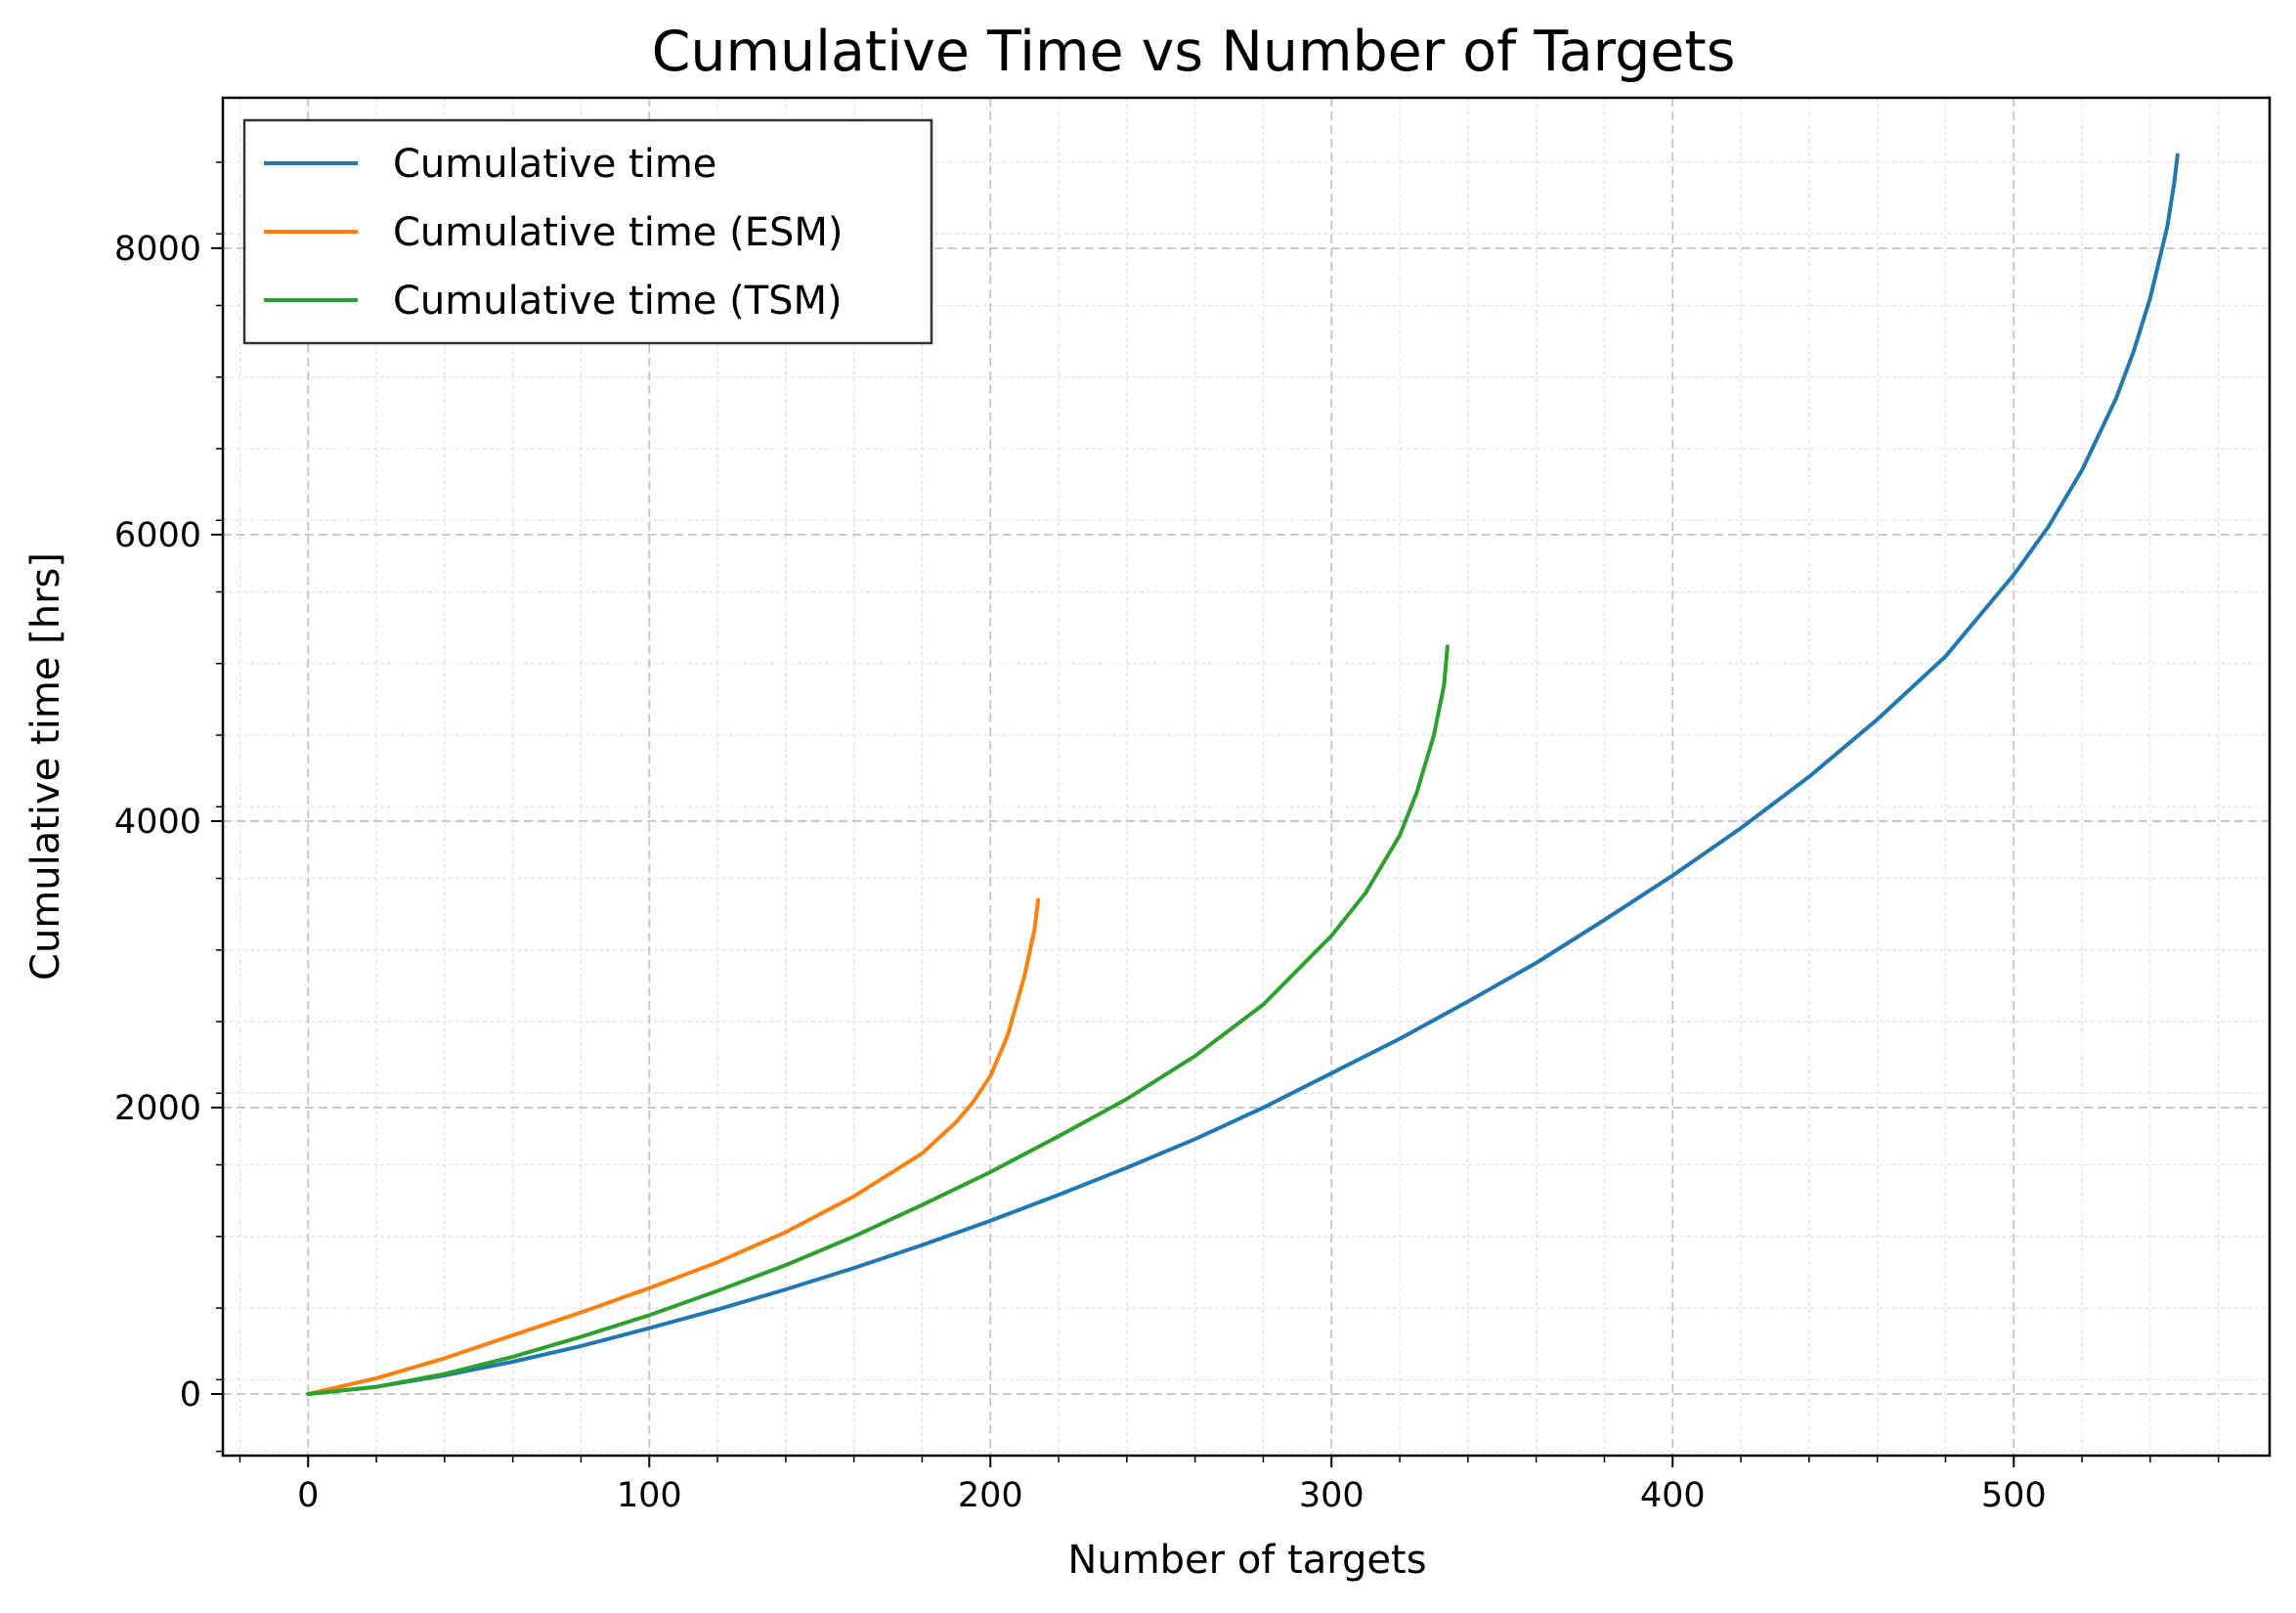  Describe the element at coordinates (1673, 1495) in the screenshot. I see `x-tick-label: 400` at that location.